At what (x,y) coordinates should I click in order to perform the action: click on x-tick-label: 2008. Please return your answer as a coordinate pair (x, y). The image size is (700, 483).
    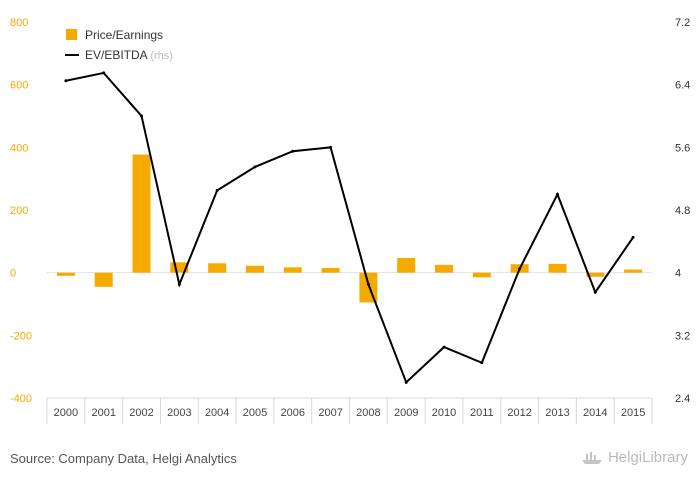
    Looking at the image, I should click on (368, 413).